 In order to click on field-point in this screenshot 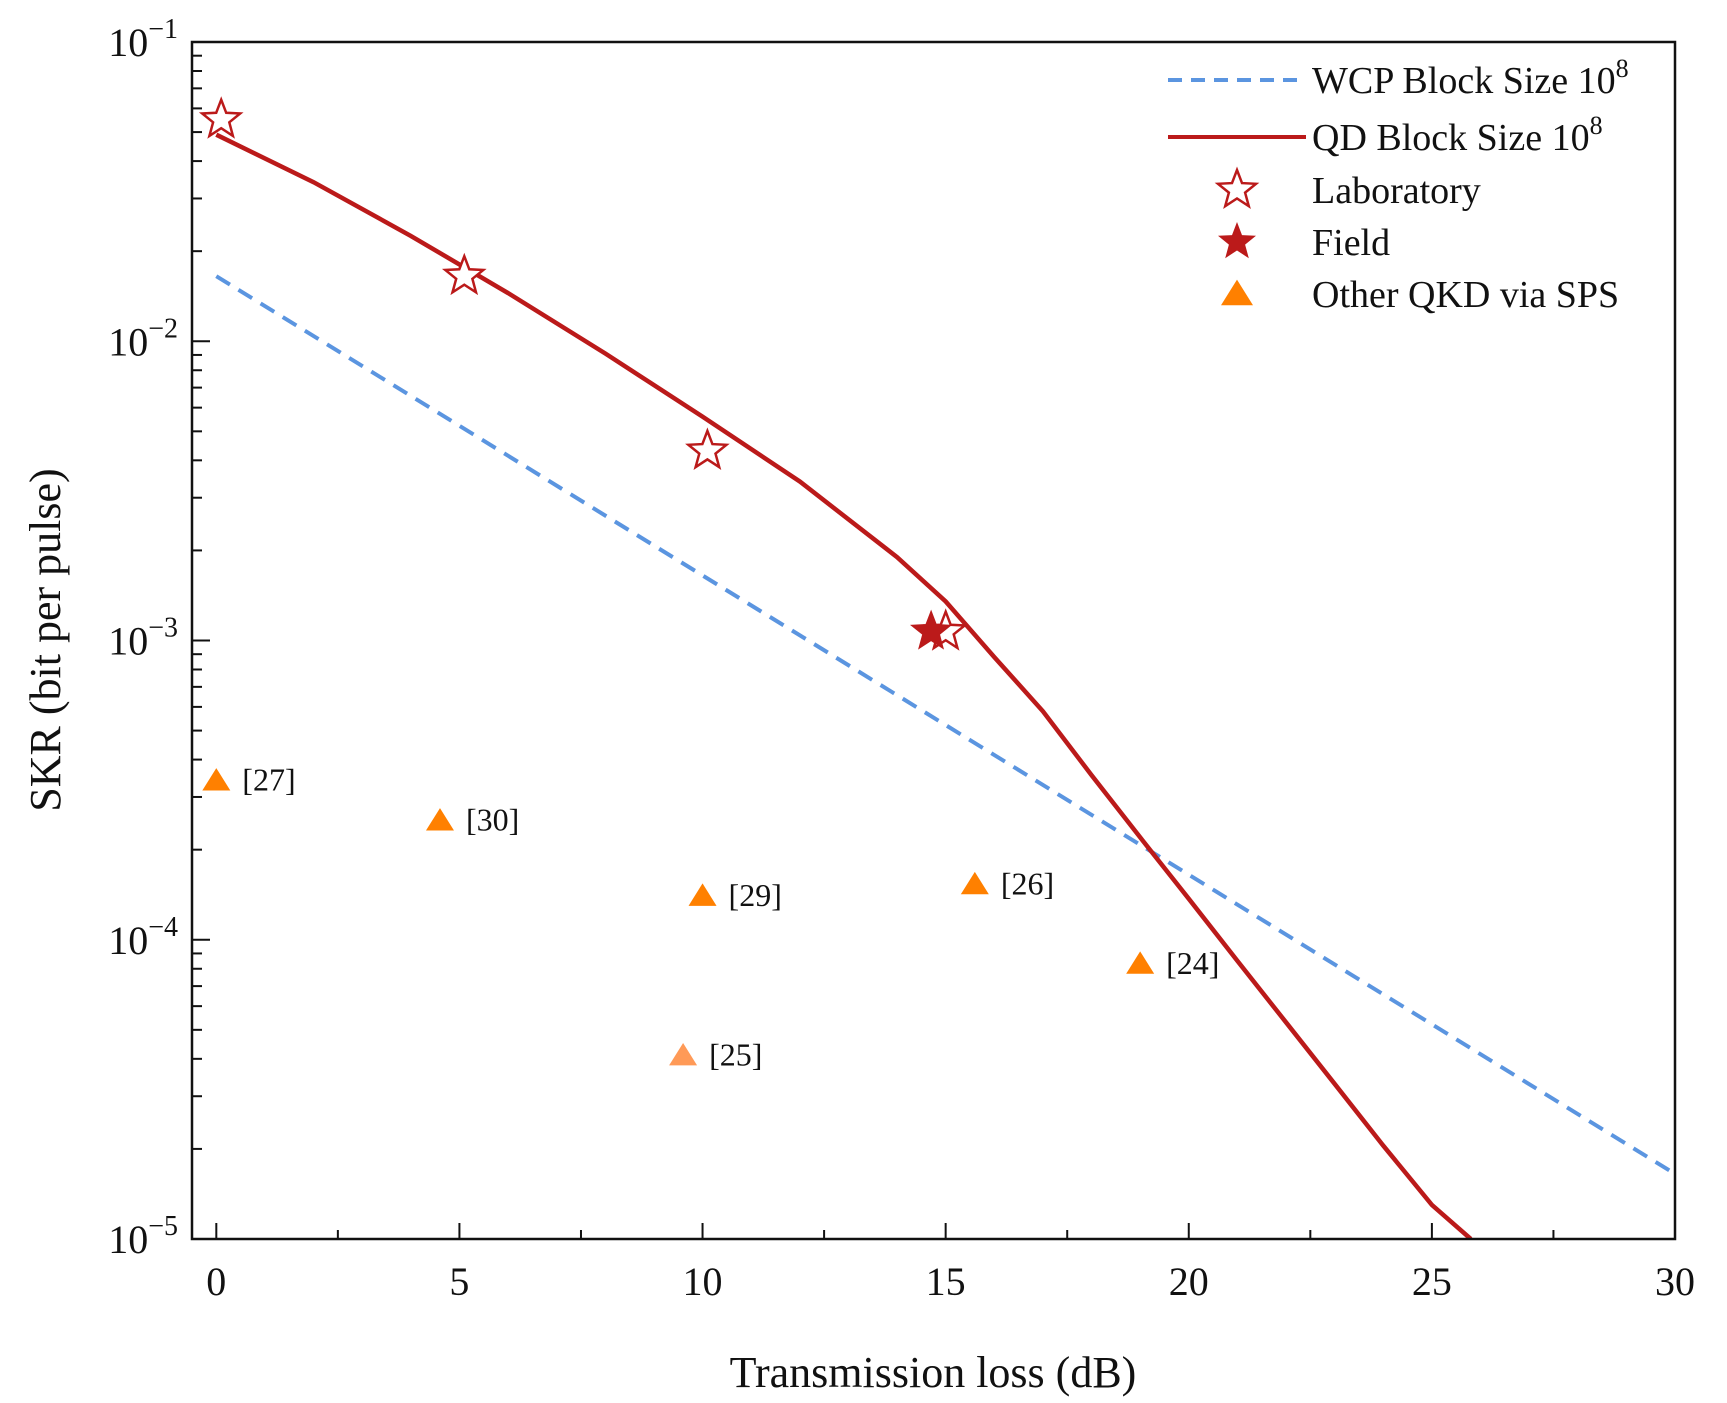, I will do `click(931, 629)`.